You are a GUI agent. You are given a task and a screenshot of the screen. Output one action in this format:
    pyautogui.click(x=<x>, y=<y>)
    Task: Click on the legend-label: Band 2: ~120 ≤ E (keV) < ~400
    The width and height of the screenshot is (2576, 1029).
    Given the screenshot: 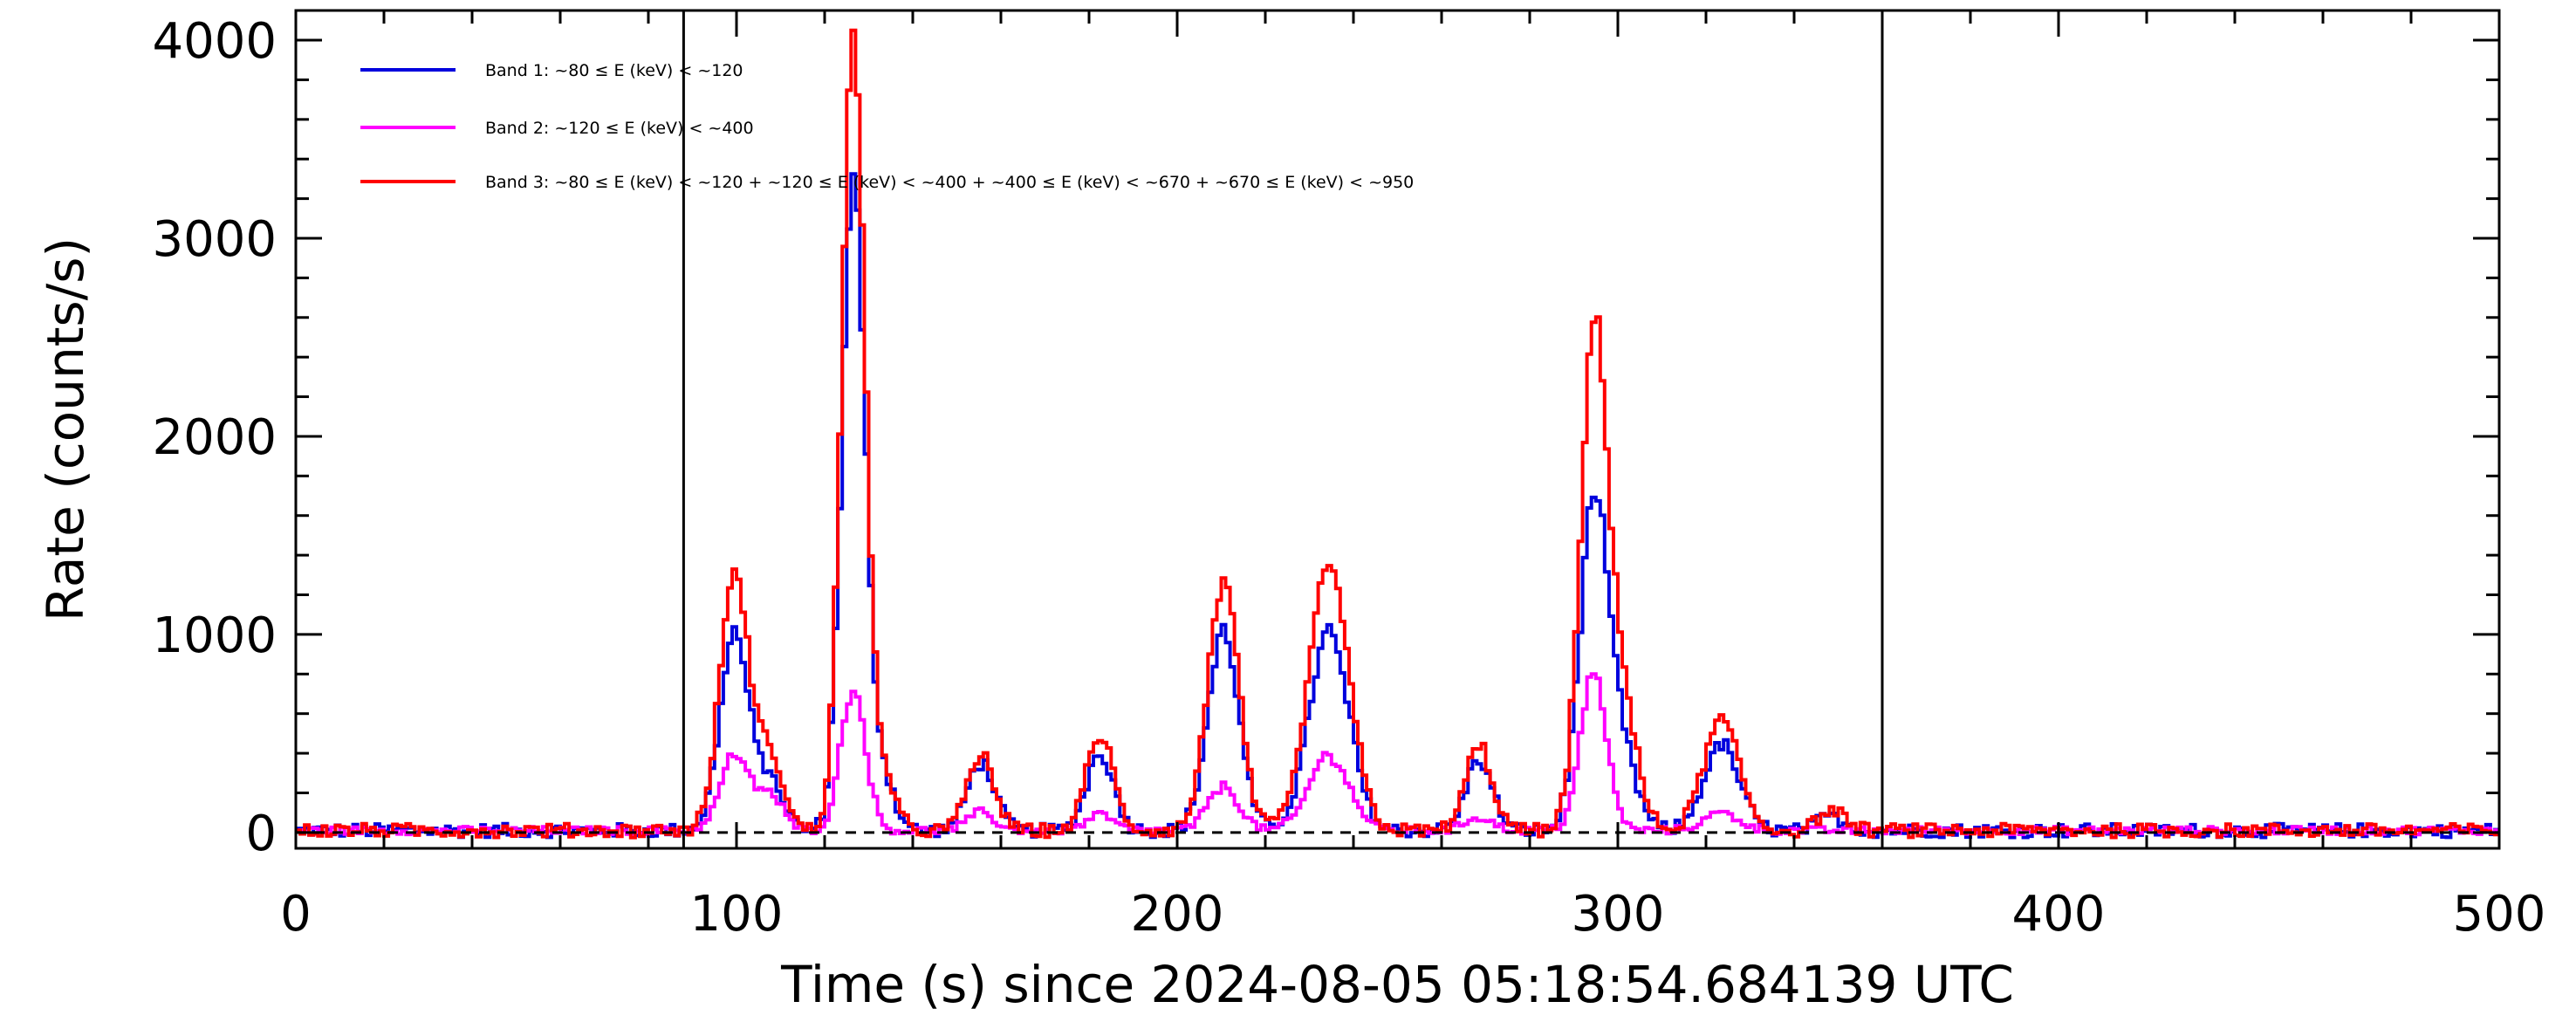 What is the action you would take?
    pyautogui.click(x=620, y=128)
    